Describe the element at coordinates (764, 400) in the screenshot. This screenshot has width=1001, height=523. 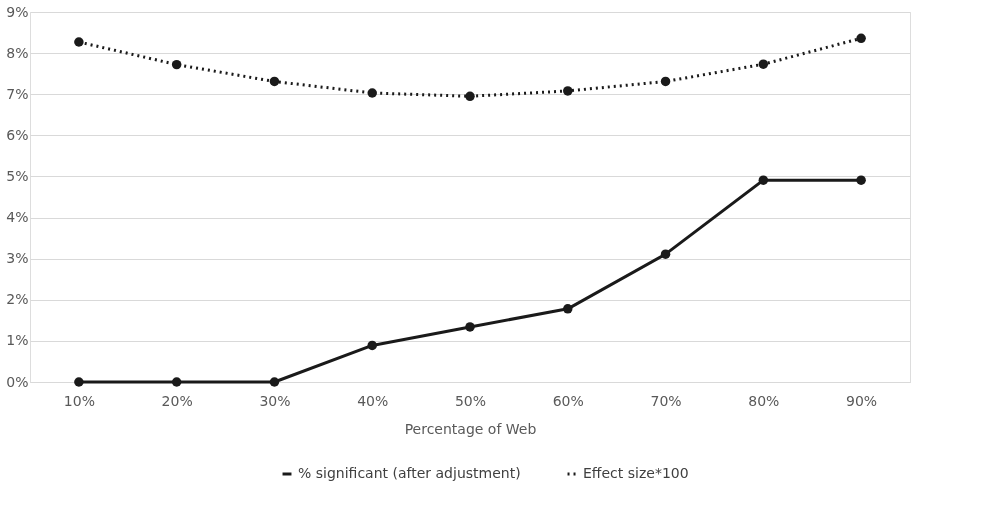
I see `x-tick-label: 80%` at that location.